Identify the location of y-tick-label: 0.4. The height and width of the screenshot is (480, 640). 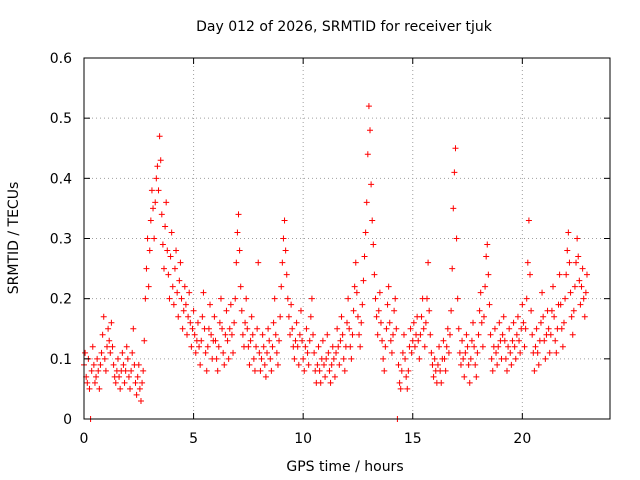
(61, 179).